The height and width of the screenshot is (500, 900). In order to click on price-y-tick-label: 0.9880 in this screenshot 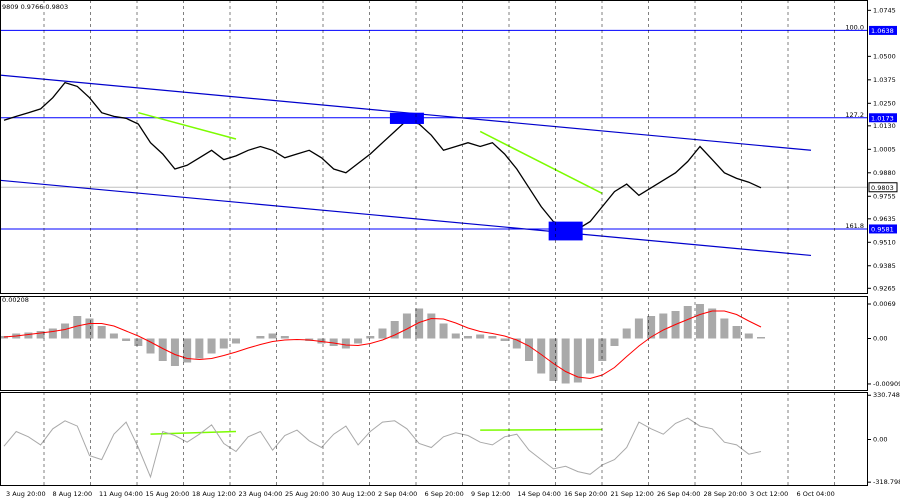, I will do `click(884, 173)`.